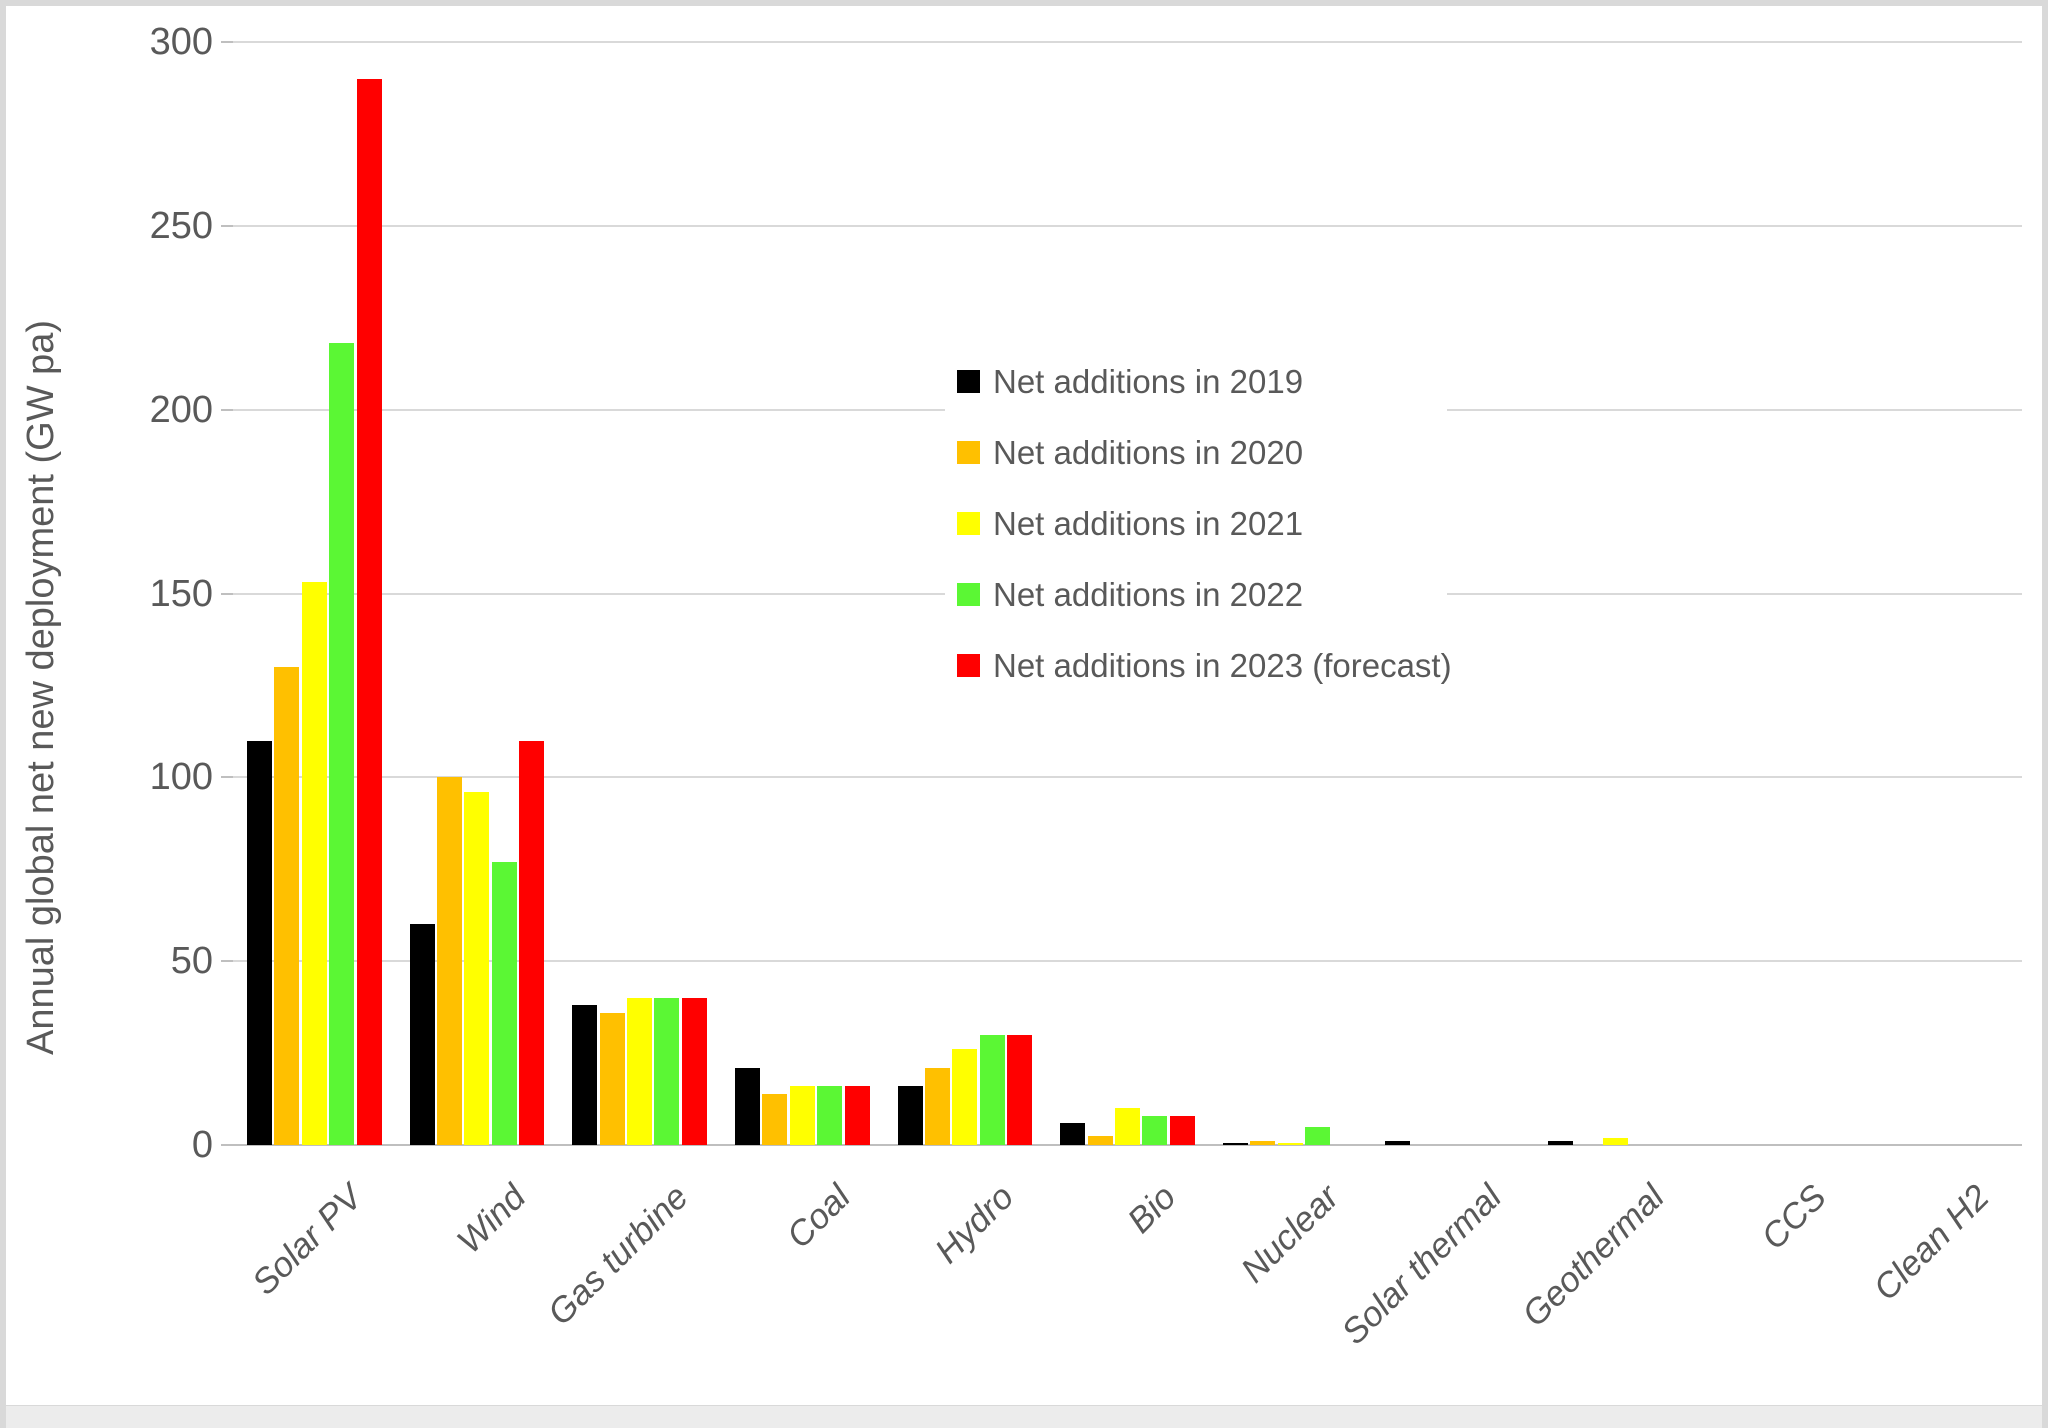 The image size is (2048, 1428). Describe the element at coordinates (41, 687) in the screenshot. I see `y-axis-title: Annual global net new deployment (GW pa)` at that location.